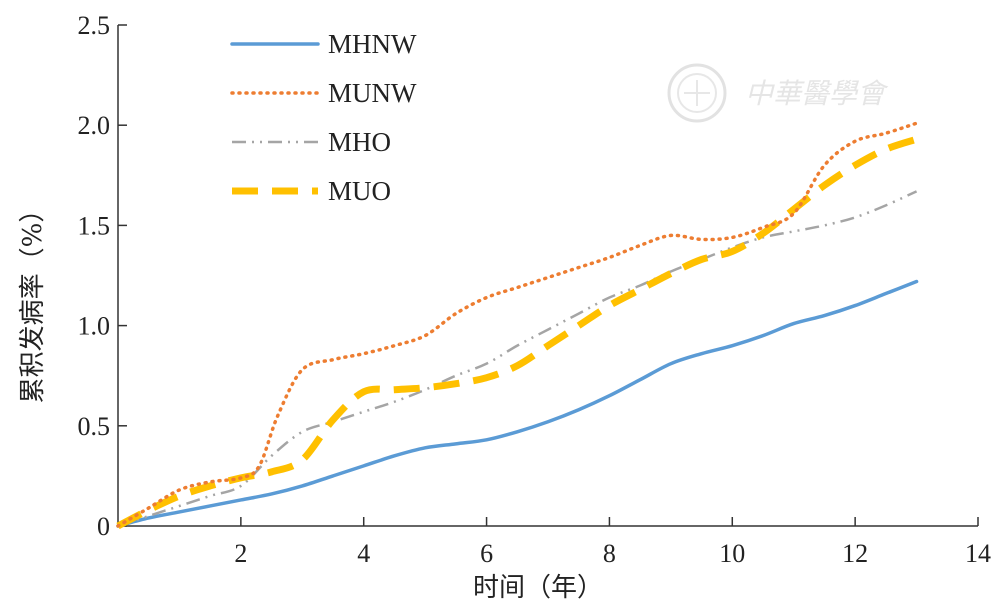 This screenshot has width=1007, height=609. I want to click on x-tick-label: 4, so click(363, 553).